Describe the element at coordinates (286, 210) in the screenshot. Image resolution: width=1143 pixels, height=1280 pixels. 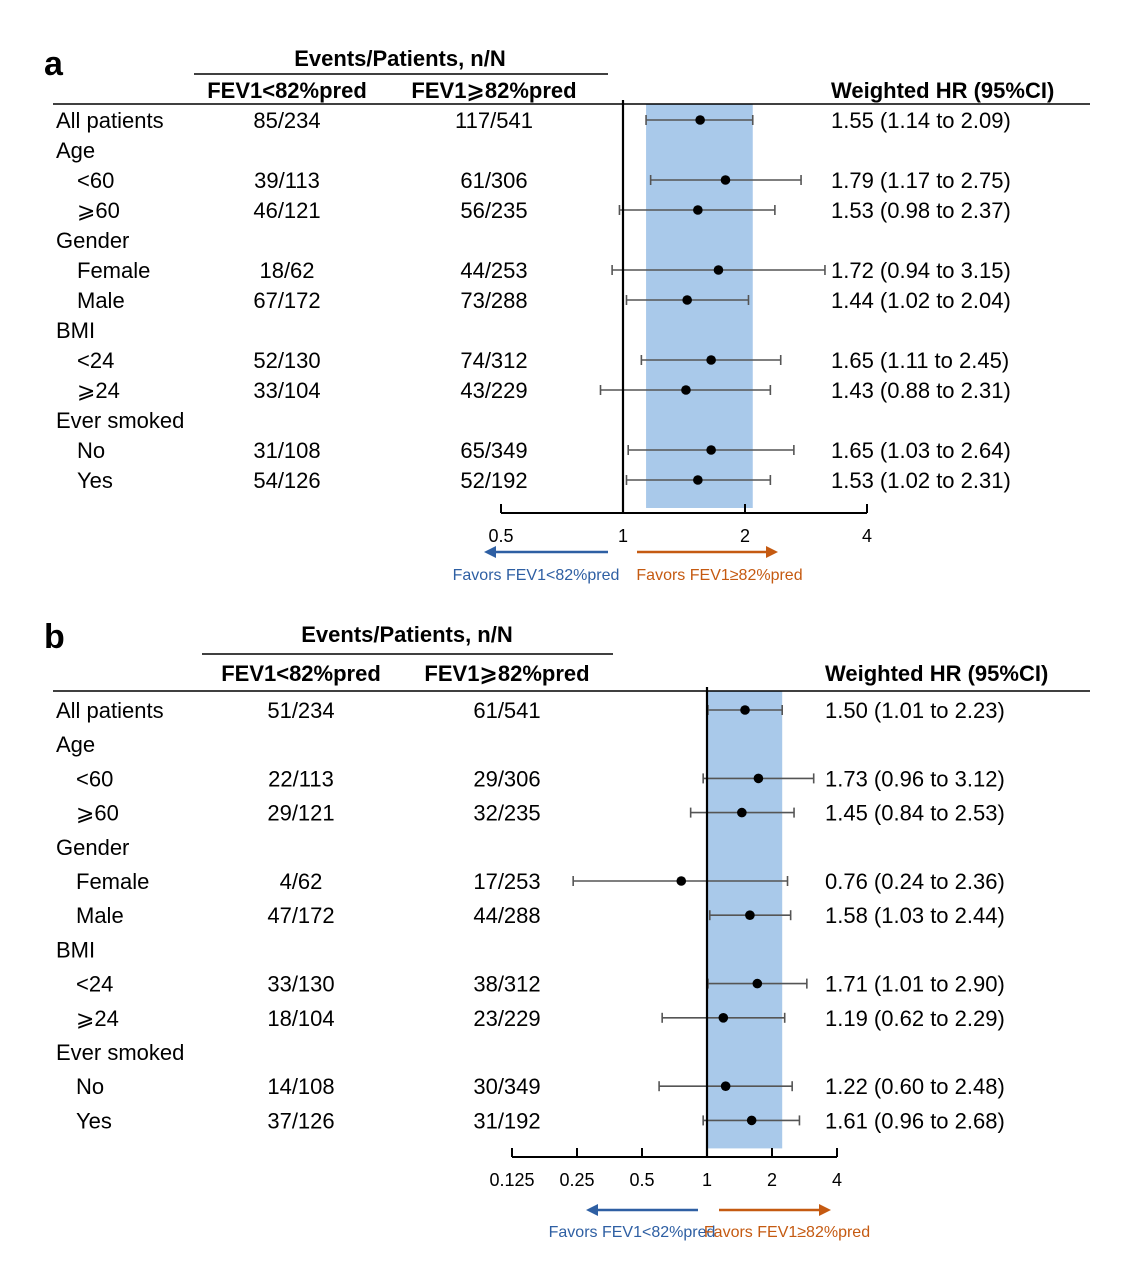
I see `events-fev1-low-cell: 46/121` at that location.